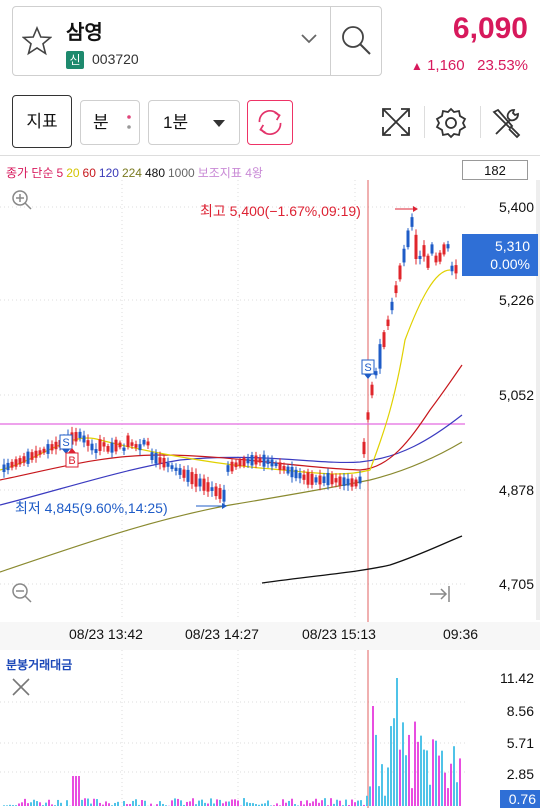 The image size is (540, 808). What do you see at coordinates (270, 122) in the screenshot?
I see `refresh-button` at bounding box center [270, 122].